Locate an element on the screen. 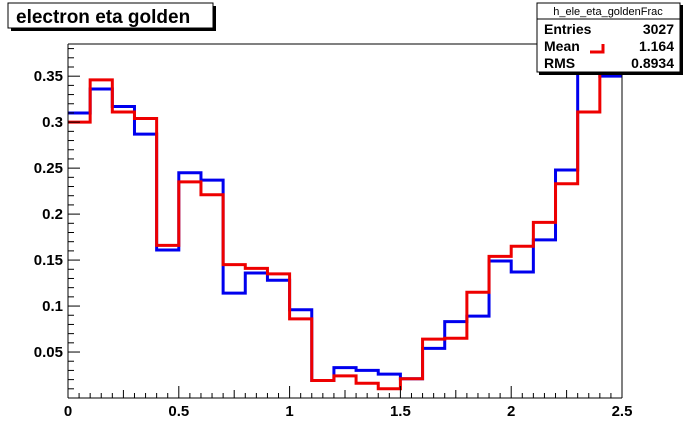 The width and height of the screenshot is (692, 444). x-tick-label: 2 is located at coordinates (511, 411).